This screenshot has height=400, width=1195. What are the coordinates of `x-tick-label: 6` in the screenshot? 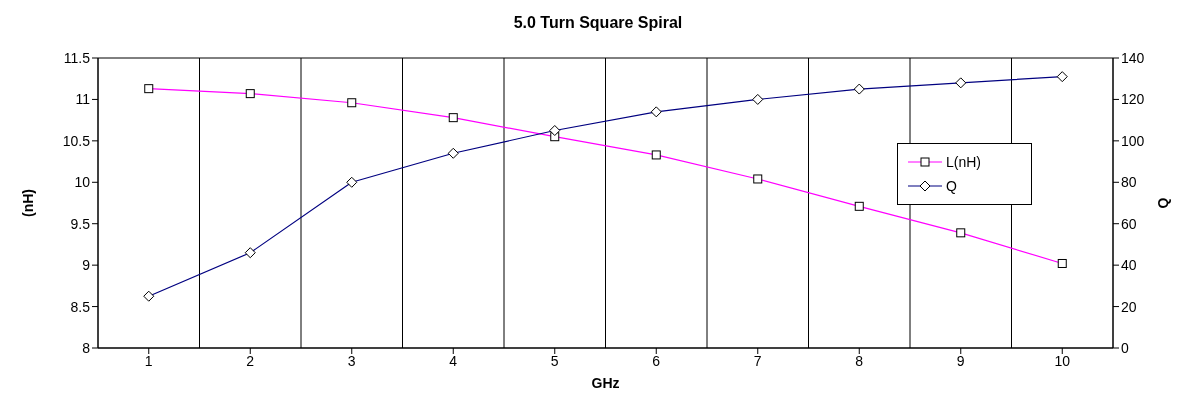 It's located at (656, 360).